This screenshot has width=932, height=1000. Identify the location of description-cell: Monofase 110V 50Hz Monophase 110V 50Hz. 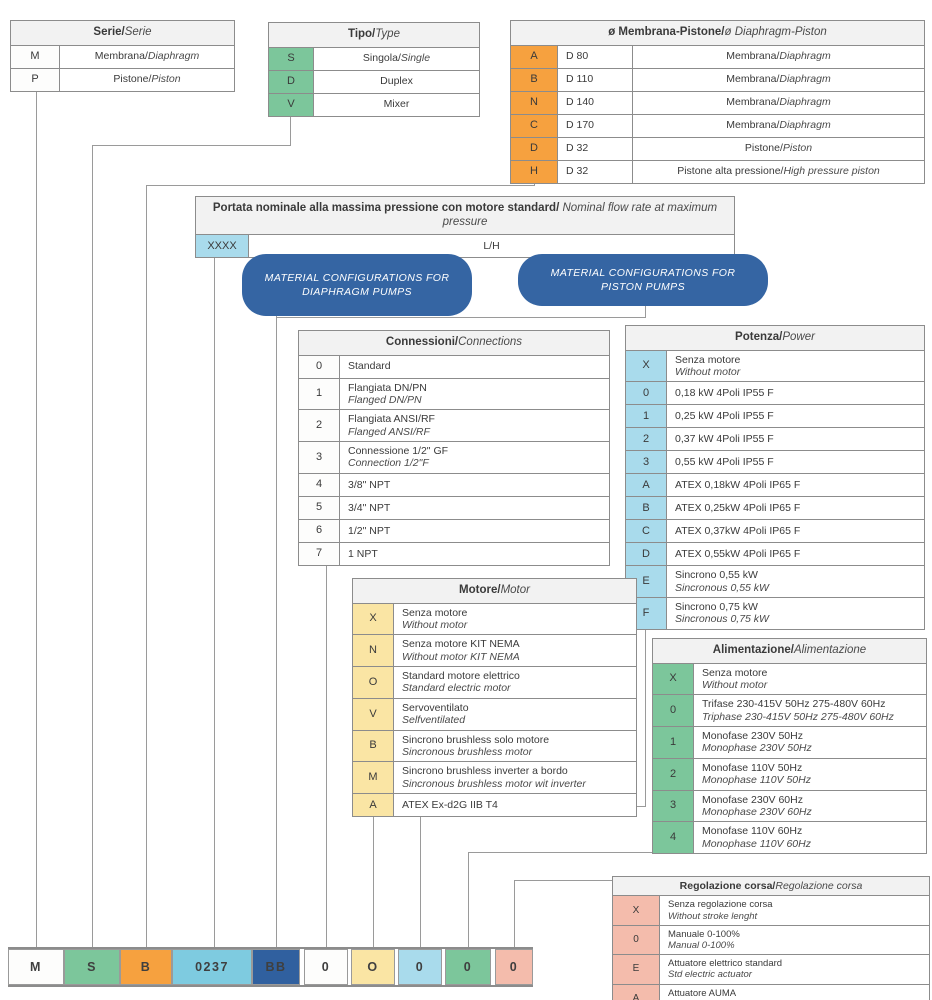
(810, 774).